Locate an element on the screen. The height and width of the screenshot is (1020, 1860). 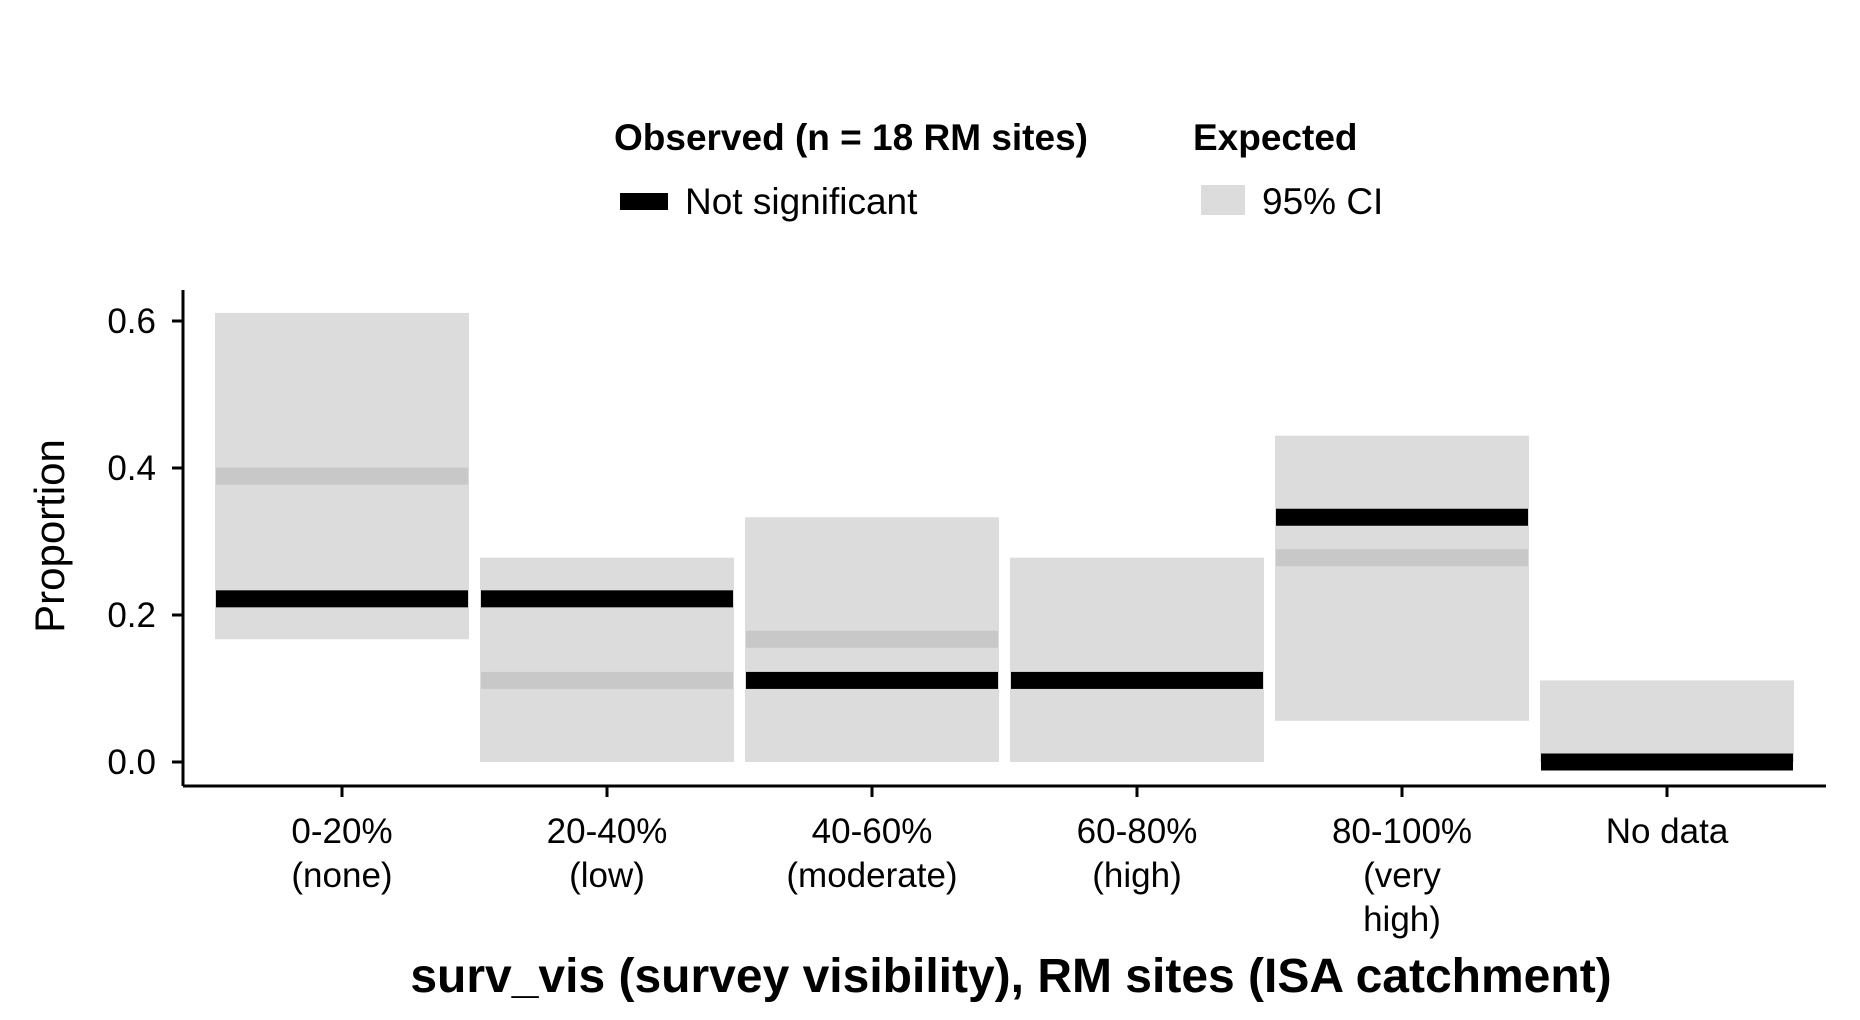
legend-observed-title: Observed (n = 18 RM sites) is located at coordinates (851, 137).